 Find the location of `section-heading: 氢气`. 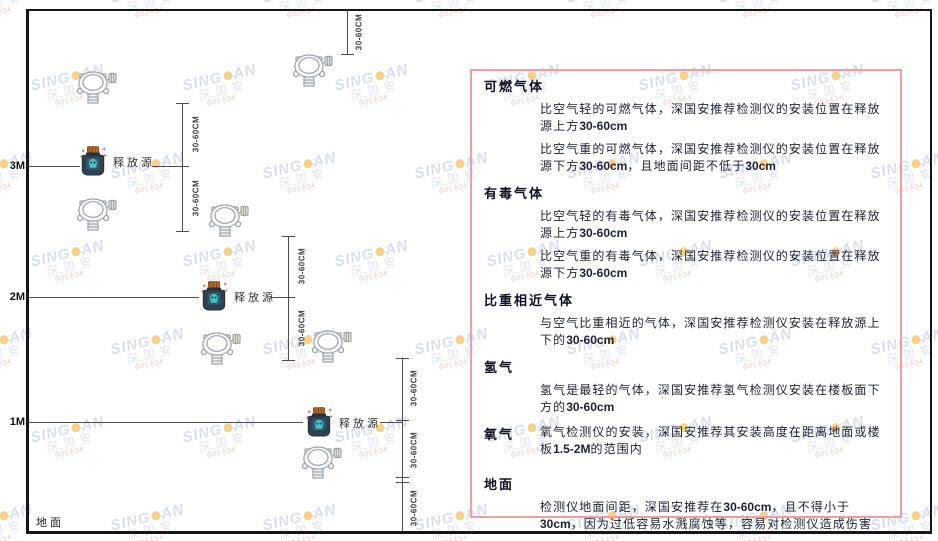

section-heading: 氢气 is located at coordinates (499, 368).